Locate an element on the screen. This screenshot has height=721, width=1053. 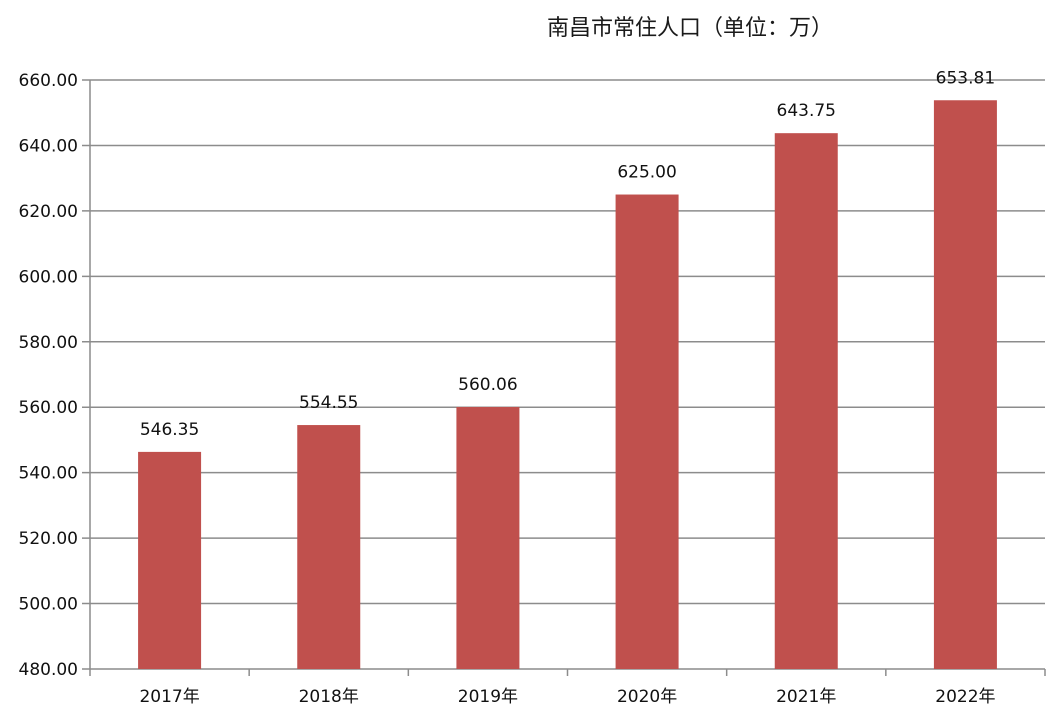
x-tick-label: 2021年 is located at coordinates (806, 697).